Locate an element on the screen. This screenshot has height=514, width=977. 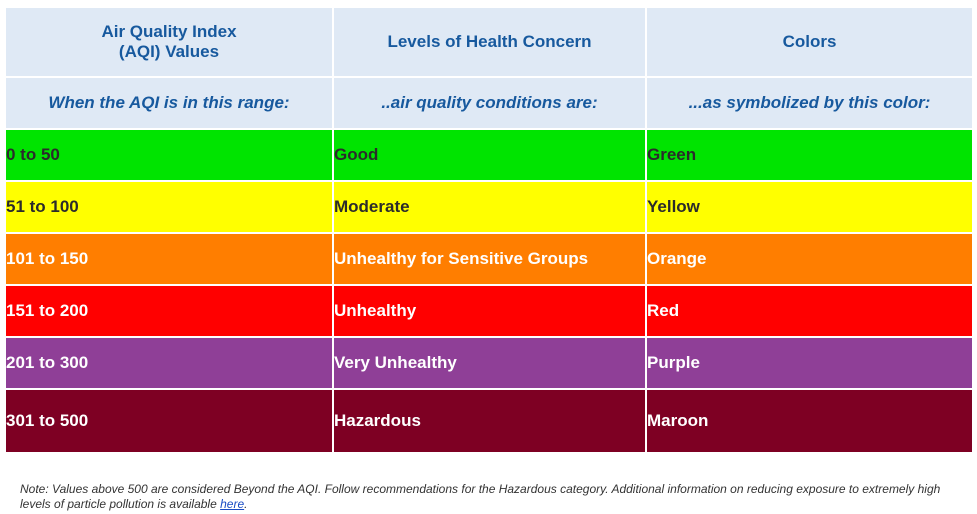
color-name-cell: Yellow is located at coordinates (809, 207).